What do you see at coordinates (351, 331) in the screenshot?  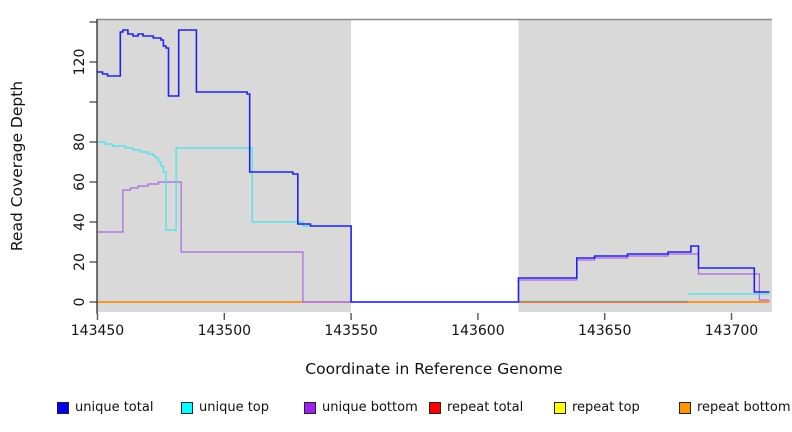 I see `x-tick-label: 143550` at bounding box center [351, 331].